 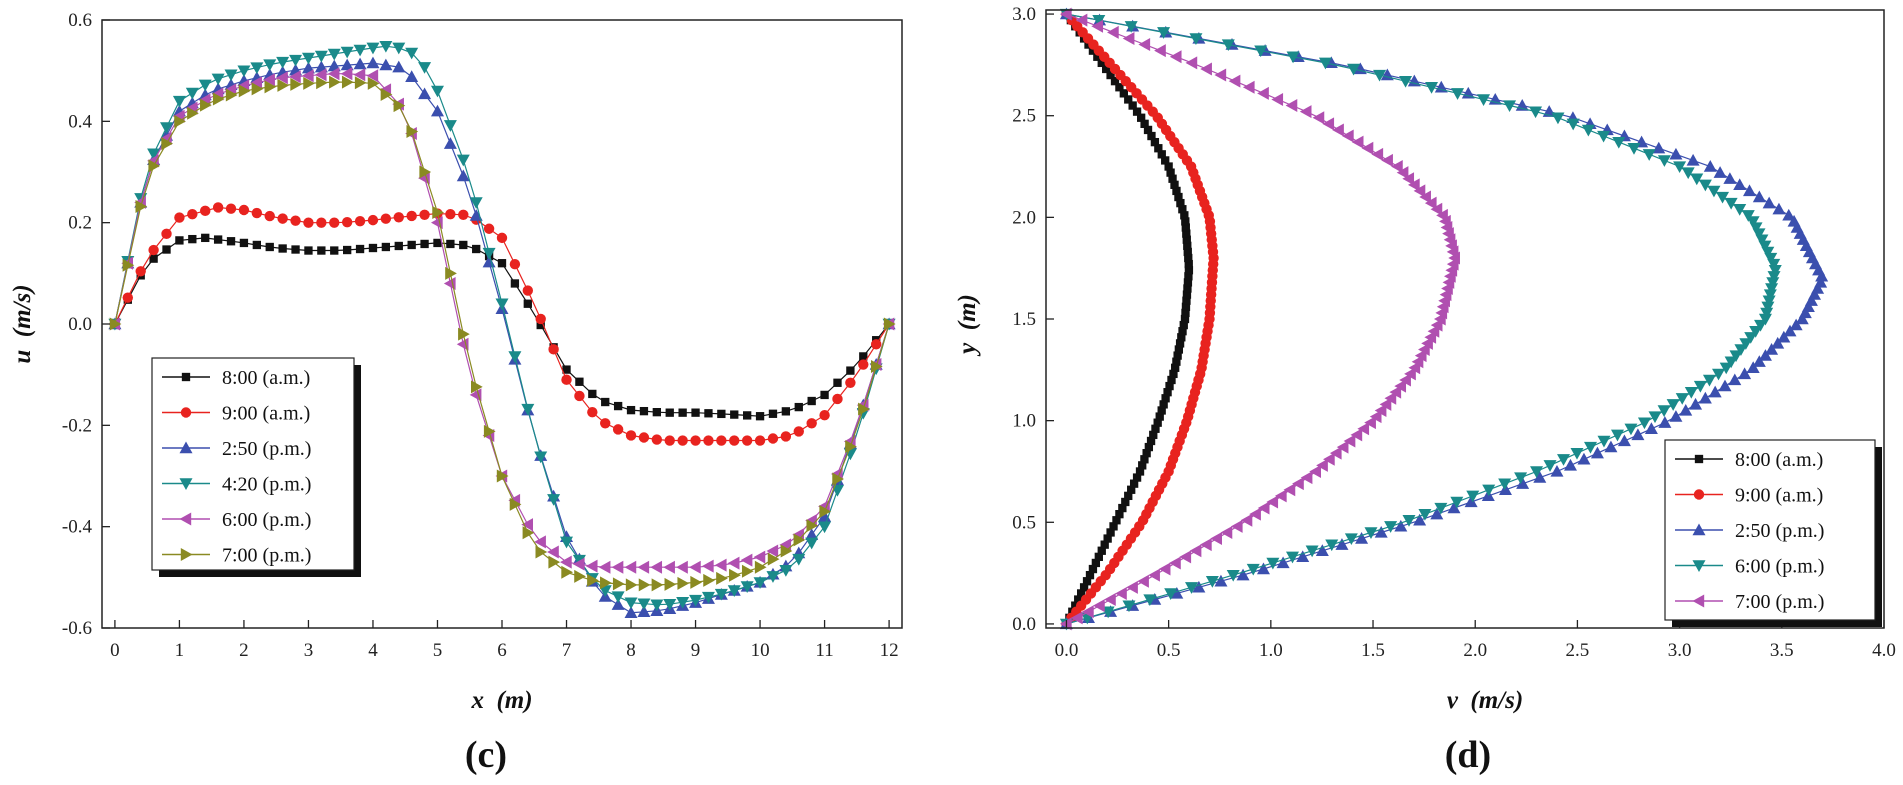 I want to click on legend-box-c, so click(x=253, y=464).